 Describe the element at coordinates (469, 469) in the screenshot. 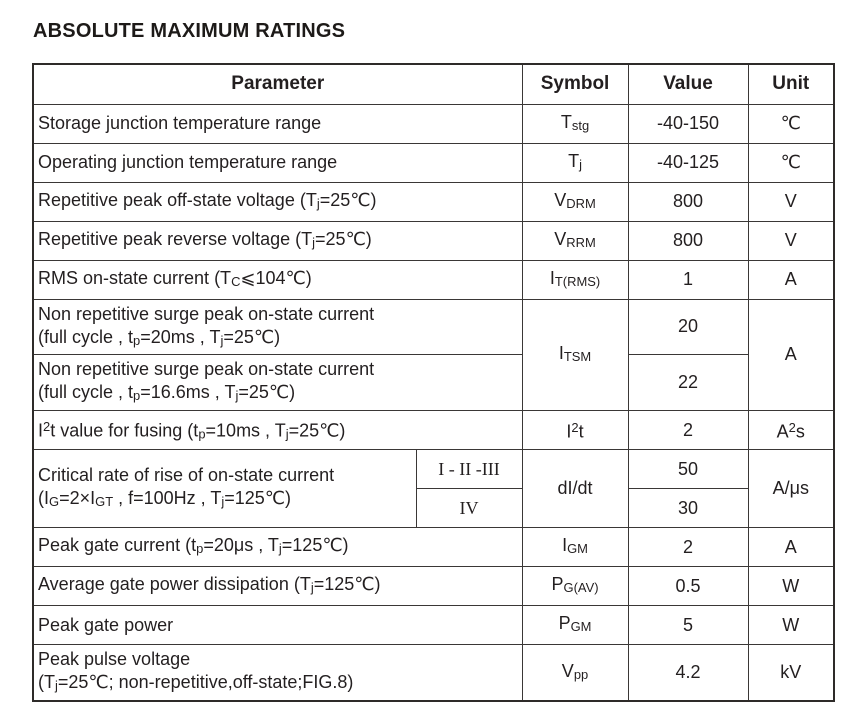

I see `class-cell: I - II -III` at that location.